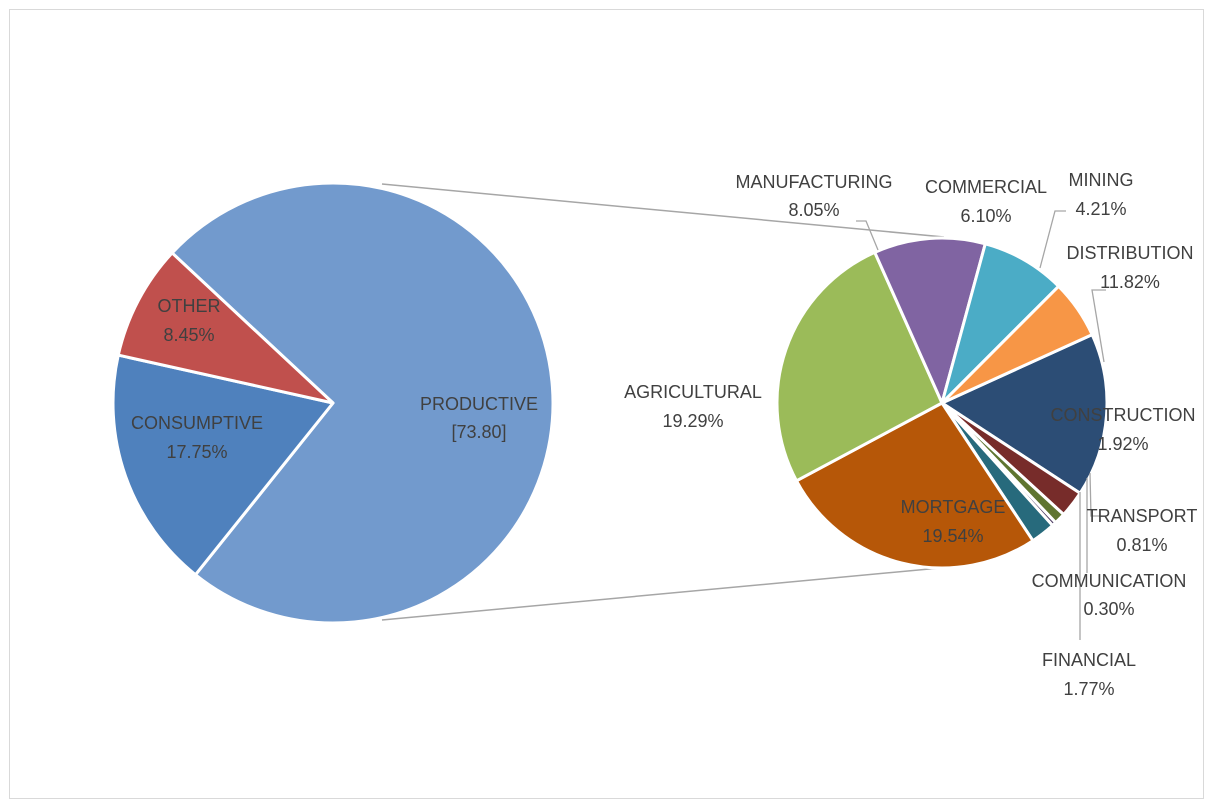  I want to click on label-productive-value: [73.80], so click(478, 432).